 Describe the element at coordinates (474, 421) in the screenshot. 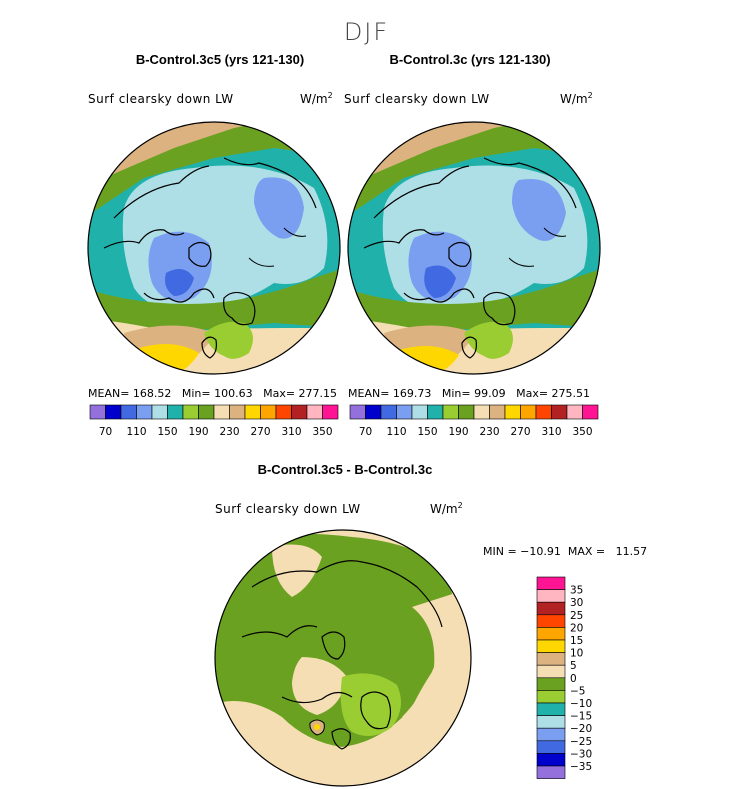

I see `panel-right-colorbar: 70 110 150 190 230 270 310 350` at that location.